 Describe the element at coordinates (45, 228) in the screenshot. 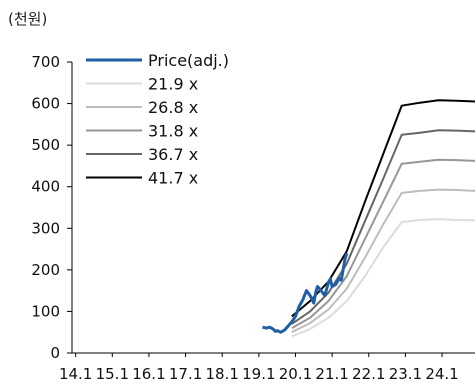

I see `y-tick-label: 300` at that location.